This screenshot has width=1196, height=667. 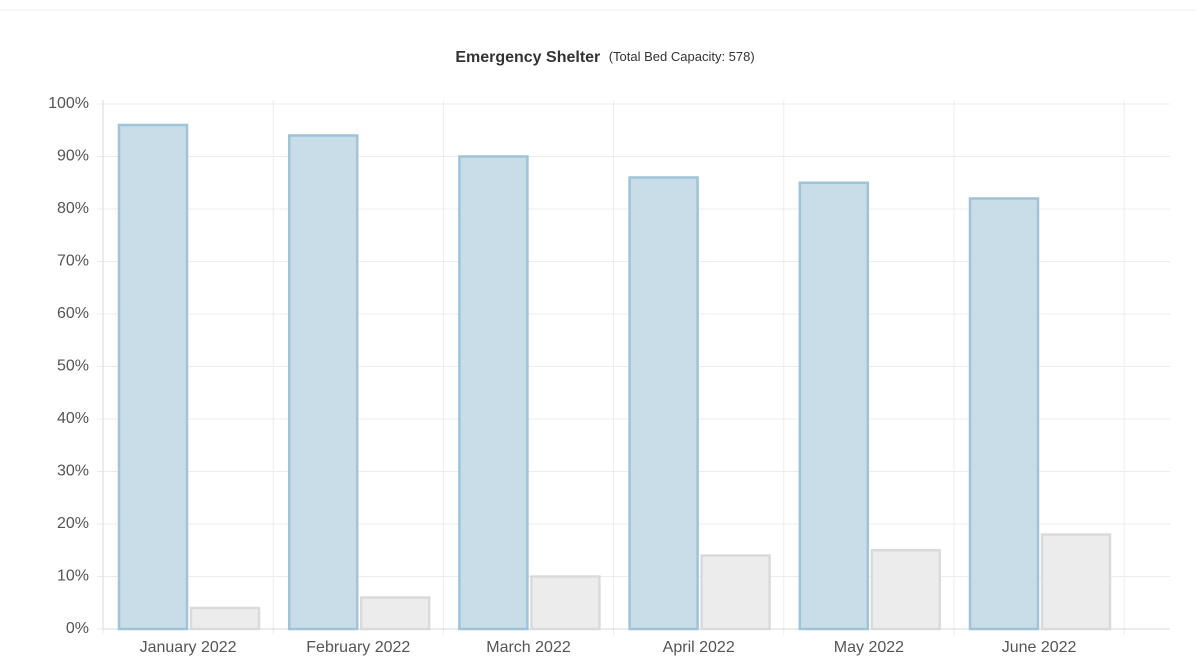 I want to click on x-tick-label: March 2022, so click(x=528, y=647).